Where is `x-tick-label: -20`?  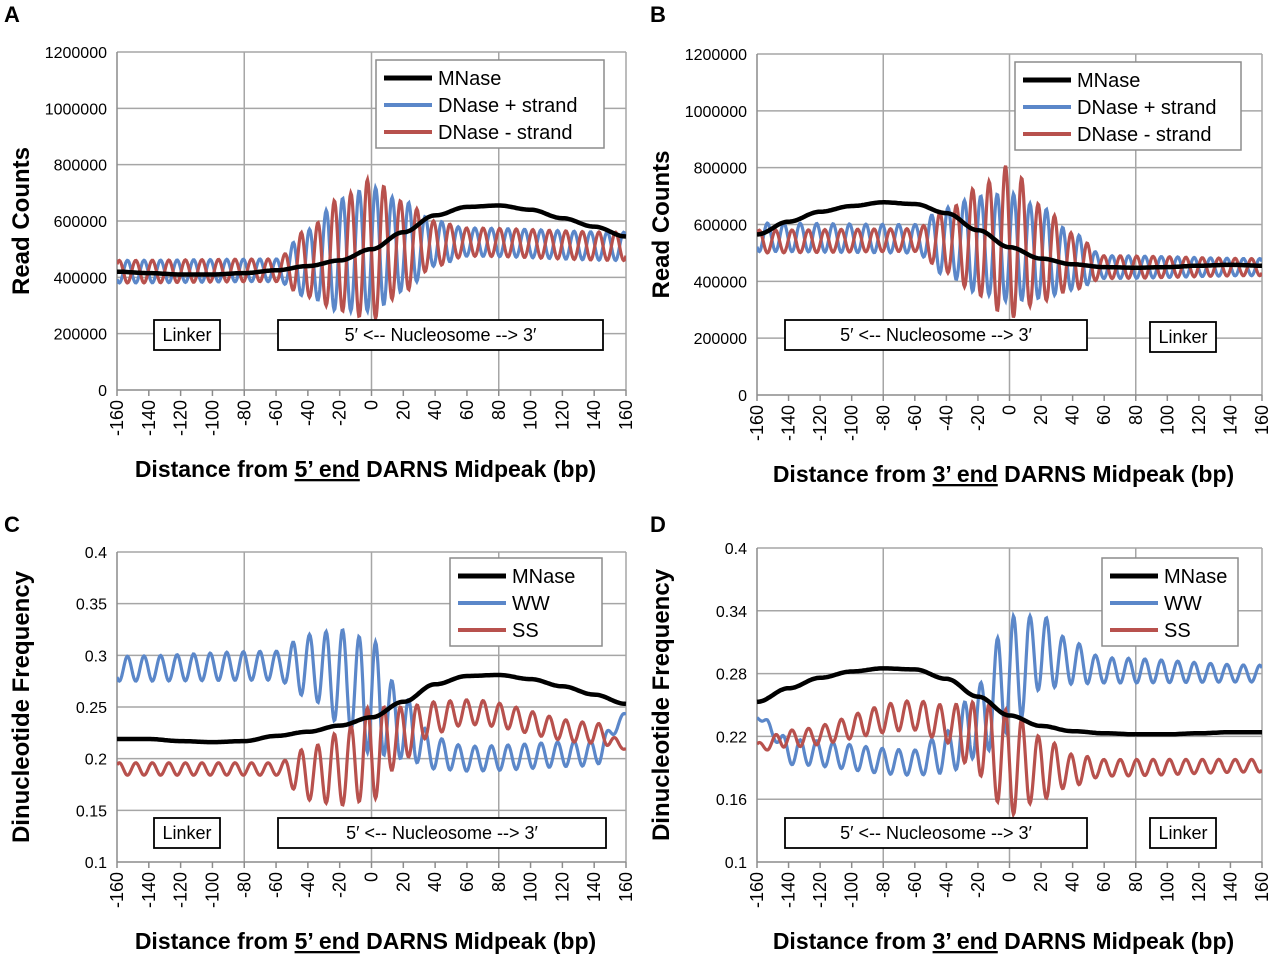 x-tick-label: -20 is located at coordinates (978, 418).